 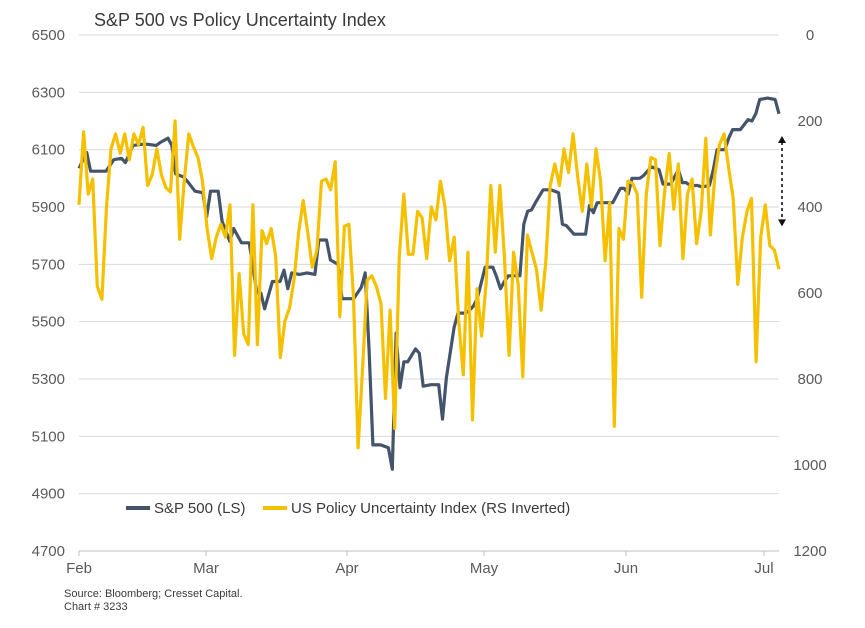 What do you see at coordinates (199, 508) in the screenshot?
I see `legend-label-sp500: S&P 500 (LS)` at bounding box center [199, 508].